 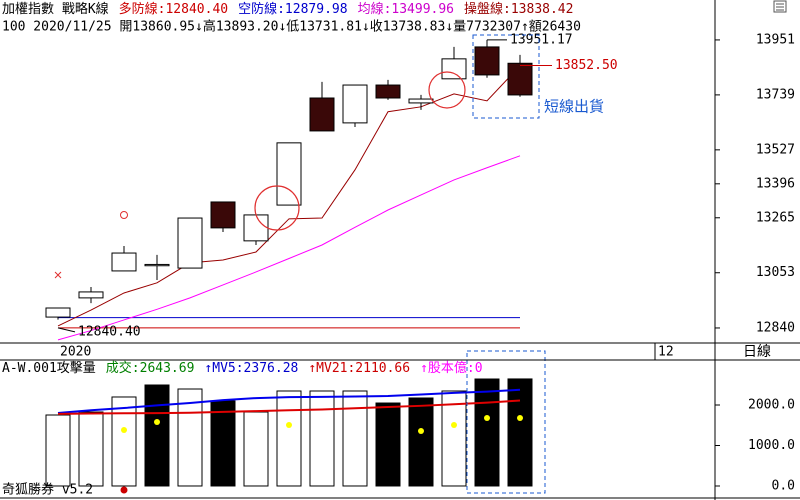 What do you see at coordinates (775, 217) in the screenshot?
I see `y-tick-label: 13265` at bounding box center [775, 217].